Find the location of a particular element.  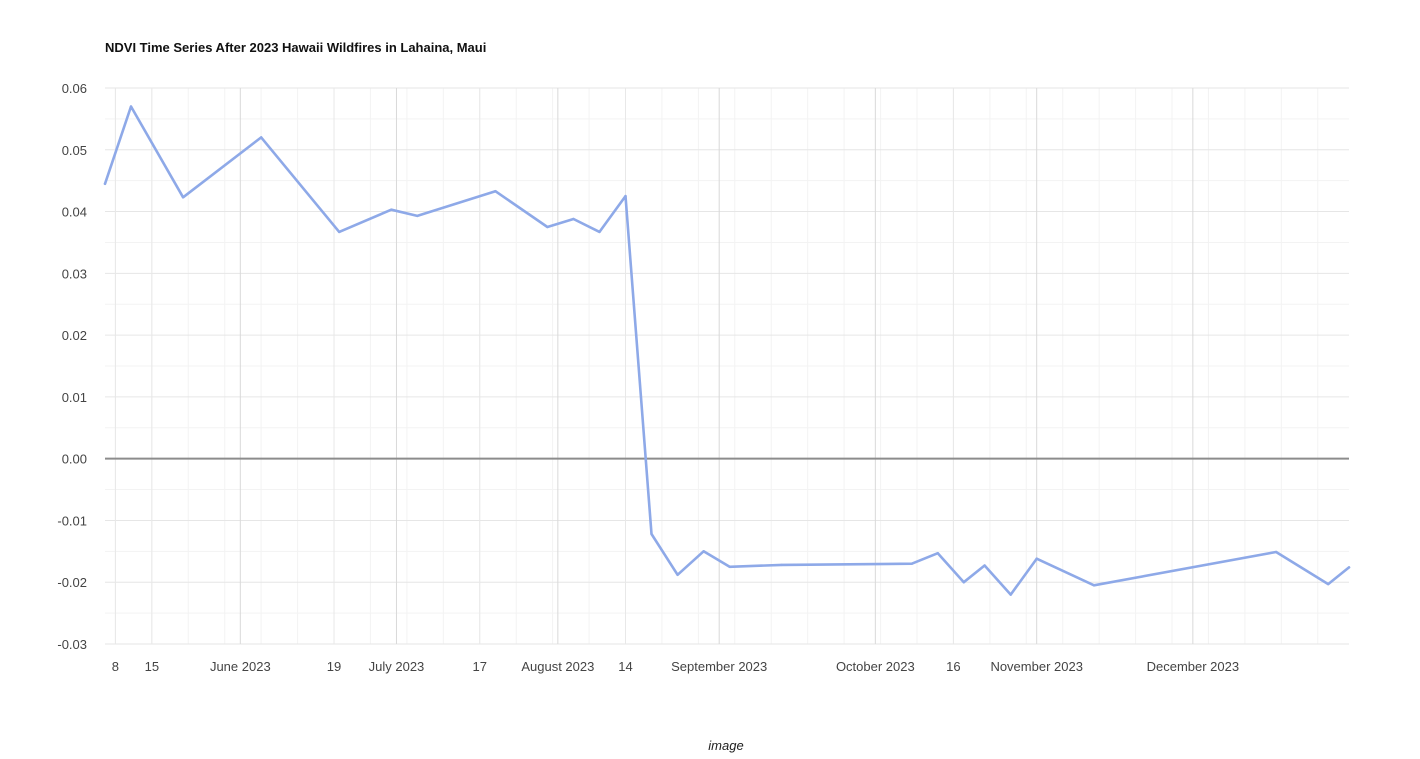

y-tick-label: -0.02 is located at coordinates (72, 582).